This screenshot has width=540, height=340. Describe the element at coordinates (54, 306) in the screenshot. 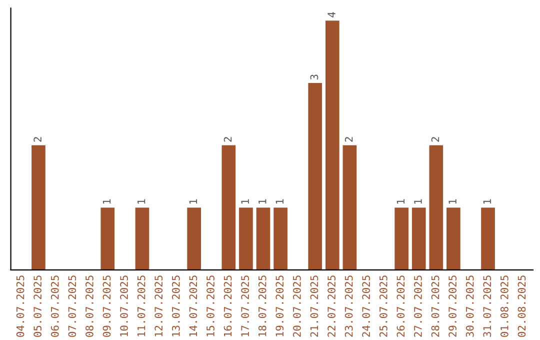

I see `x-tick-label: 06.07.2025` at that location.